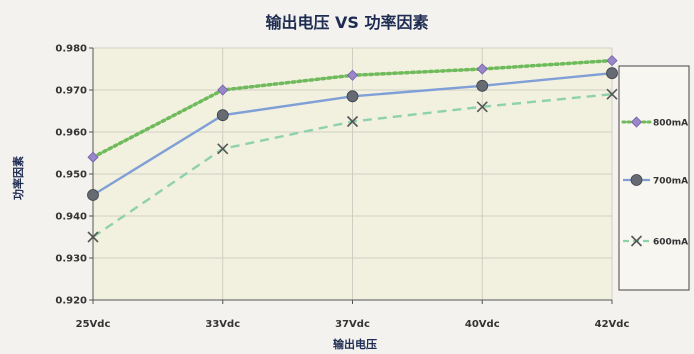  What do you see at coordinates (670, 243) in the screenshot?
I see `legend-label: 600mA` at bounding box center [670, 243].